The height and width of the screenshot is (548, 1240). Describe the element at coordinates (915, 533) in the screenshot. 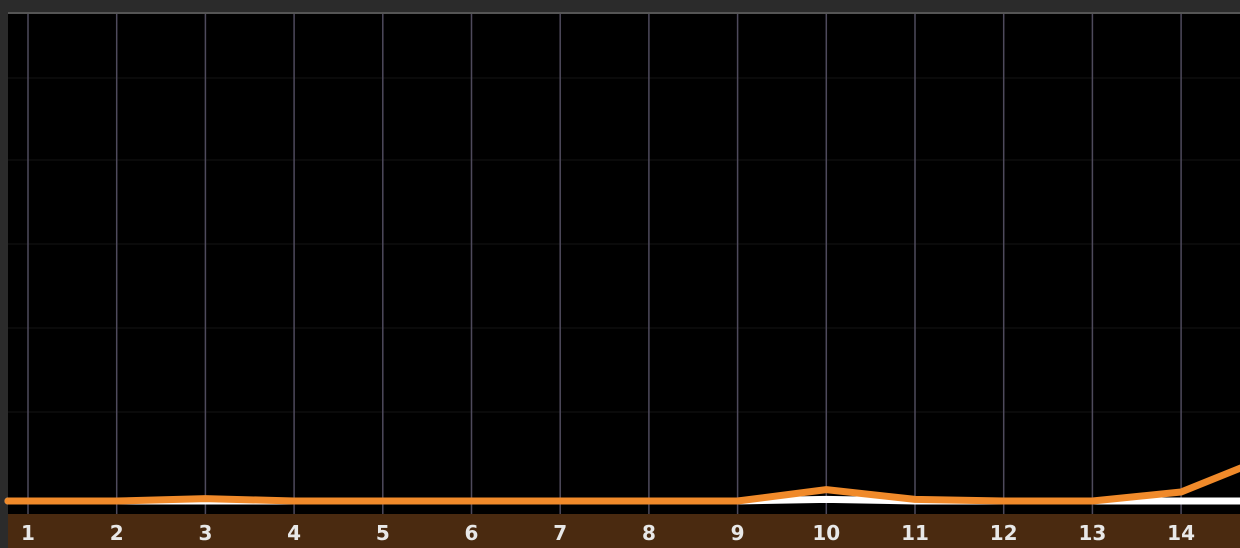

I see `x-tick-label: 11` at that location.